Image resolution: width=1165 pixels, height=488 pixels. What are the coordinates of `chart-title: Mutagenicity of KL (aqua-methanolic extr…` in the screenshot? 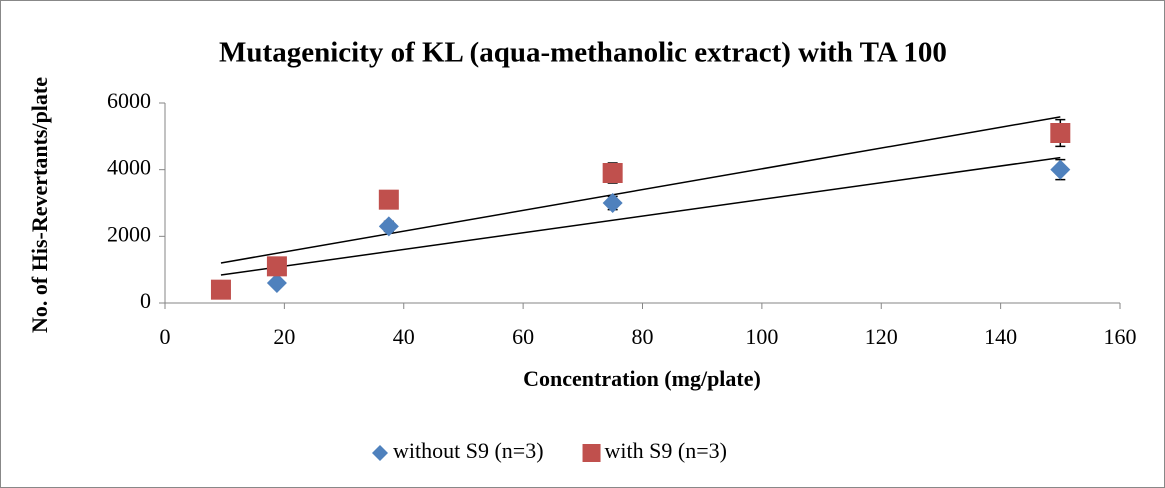 It's located at (583, 53).